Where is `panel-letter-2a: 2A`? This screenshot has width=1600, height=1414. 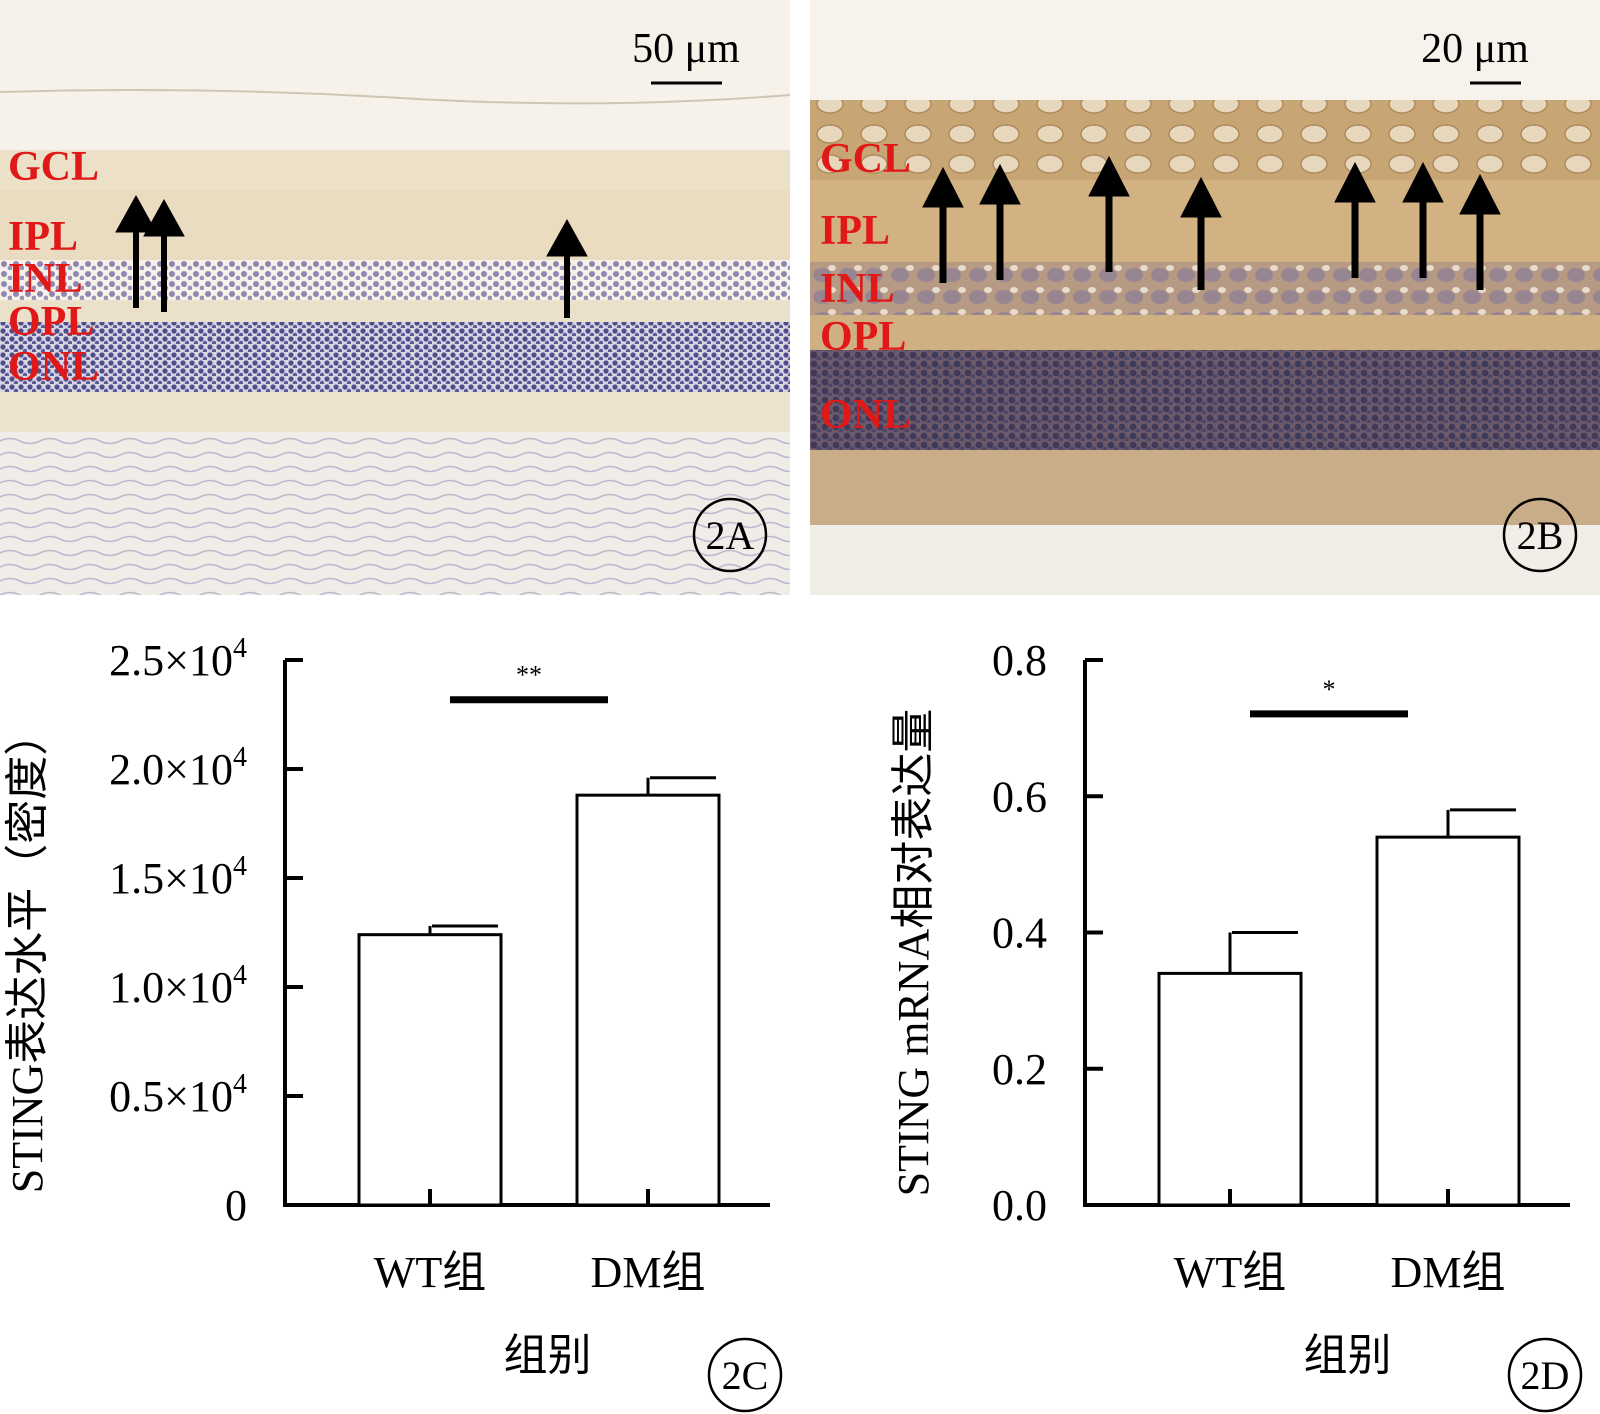
panel-letter-2a: 2A is located at coordinates (730, 535).